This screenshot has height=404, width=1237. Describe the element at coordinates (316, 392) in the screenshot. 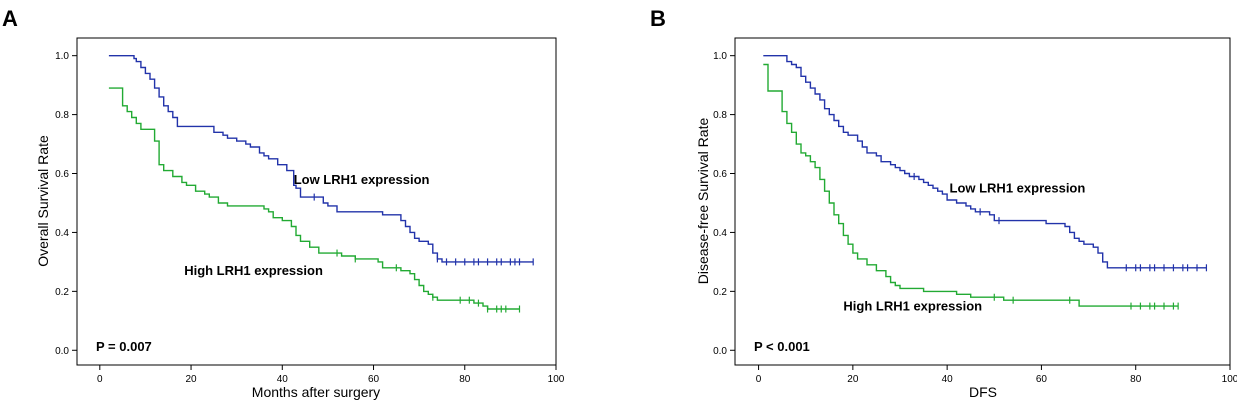

I see `panel-a-x-axis-title: Months after surgery` at that location.